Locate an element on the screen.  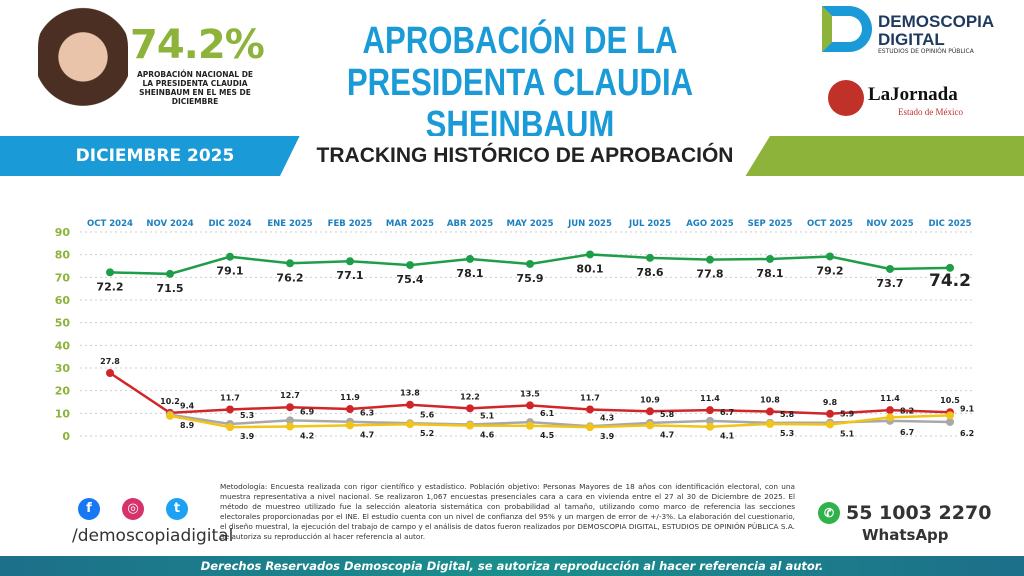
twitter-icon: t is located at coordinates (177, 509).